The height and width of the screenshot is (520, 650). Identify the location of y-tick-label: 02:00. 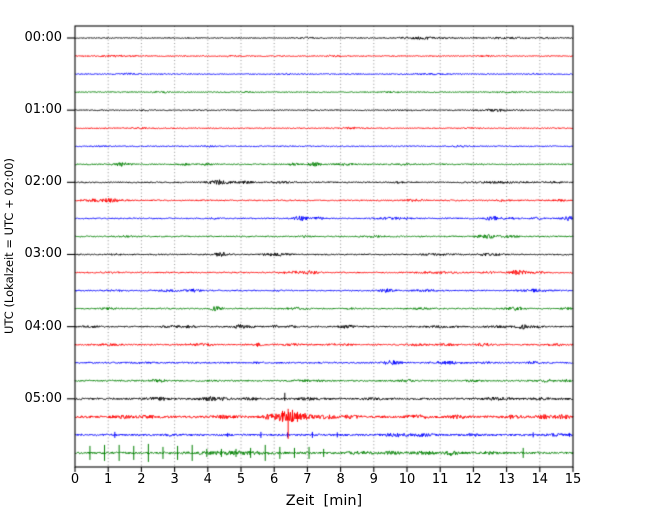
(43, 182).